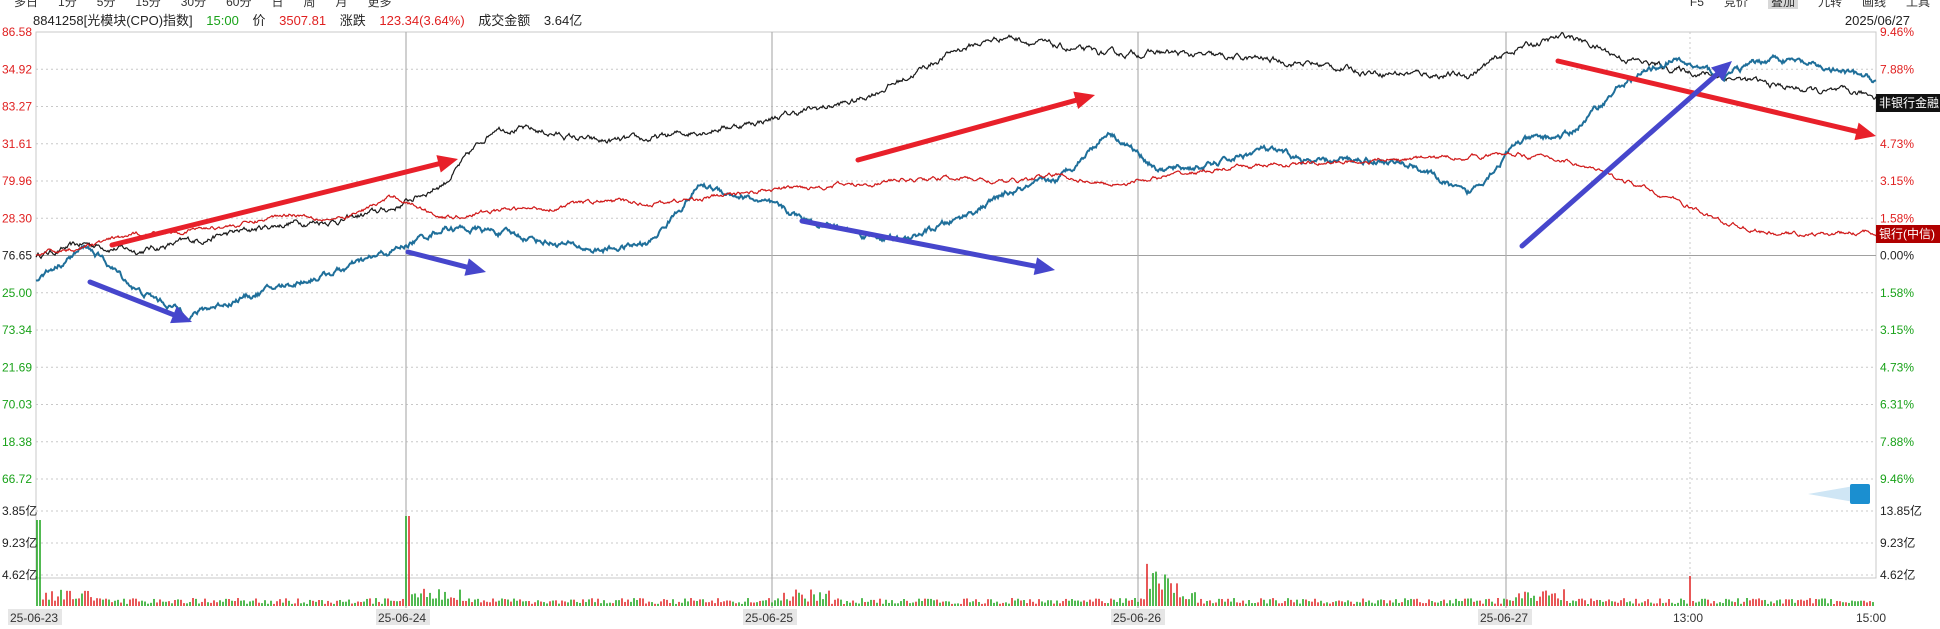 Image resolution: width=1940 pixels, height=629 pixels. What do you see at coordinates (1800, 4) in the screenshot?
I see `tool-list: F5 竞价 叠加 九转 画线 工具` at bounding box center [1800, 4].